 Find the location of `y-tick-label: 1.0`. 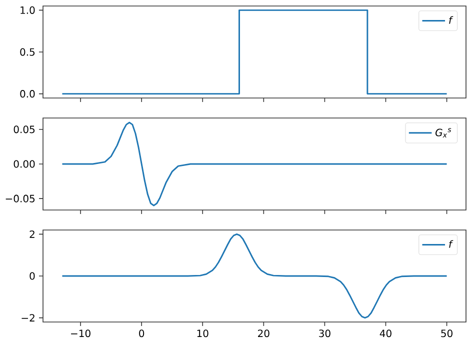

y-tick-label: 1.0 is located at coordinates (27, 10).